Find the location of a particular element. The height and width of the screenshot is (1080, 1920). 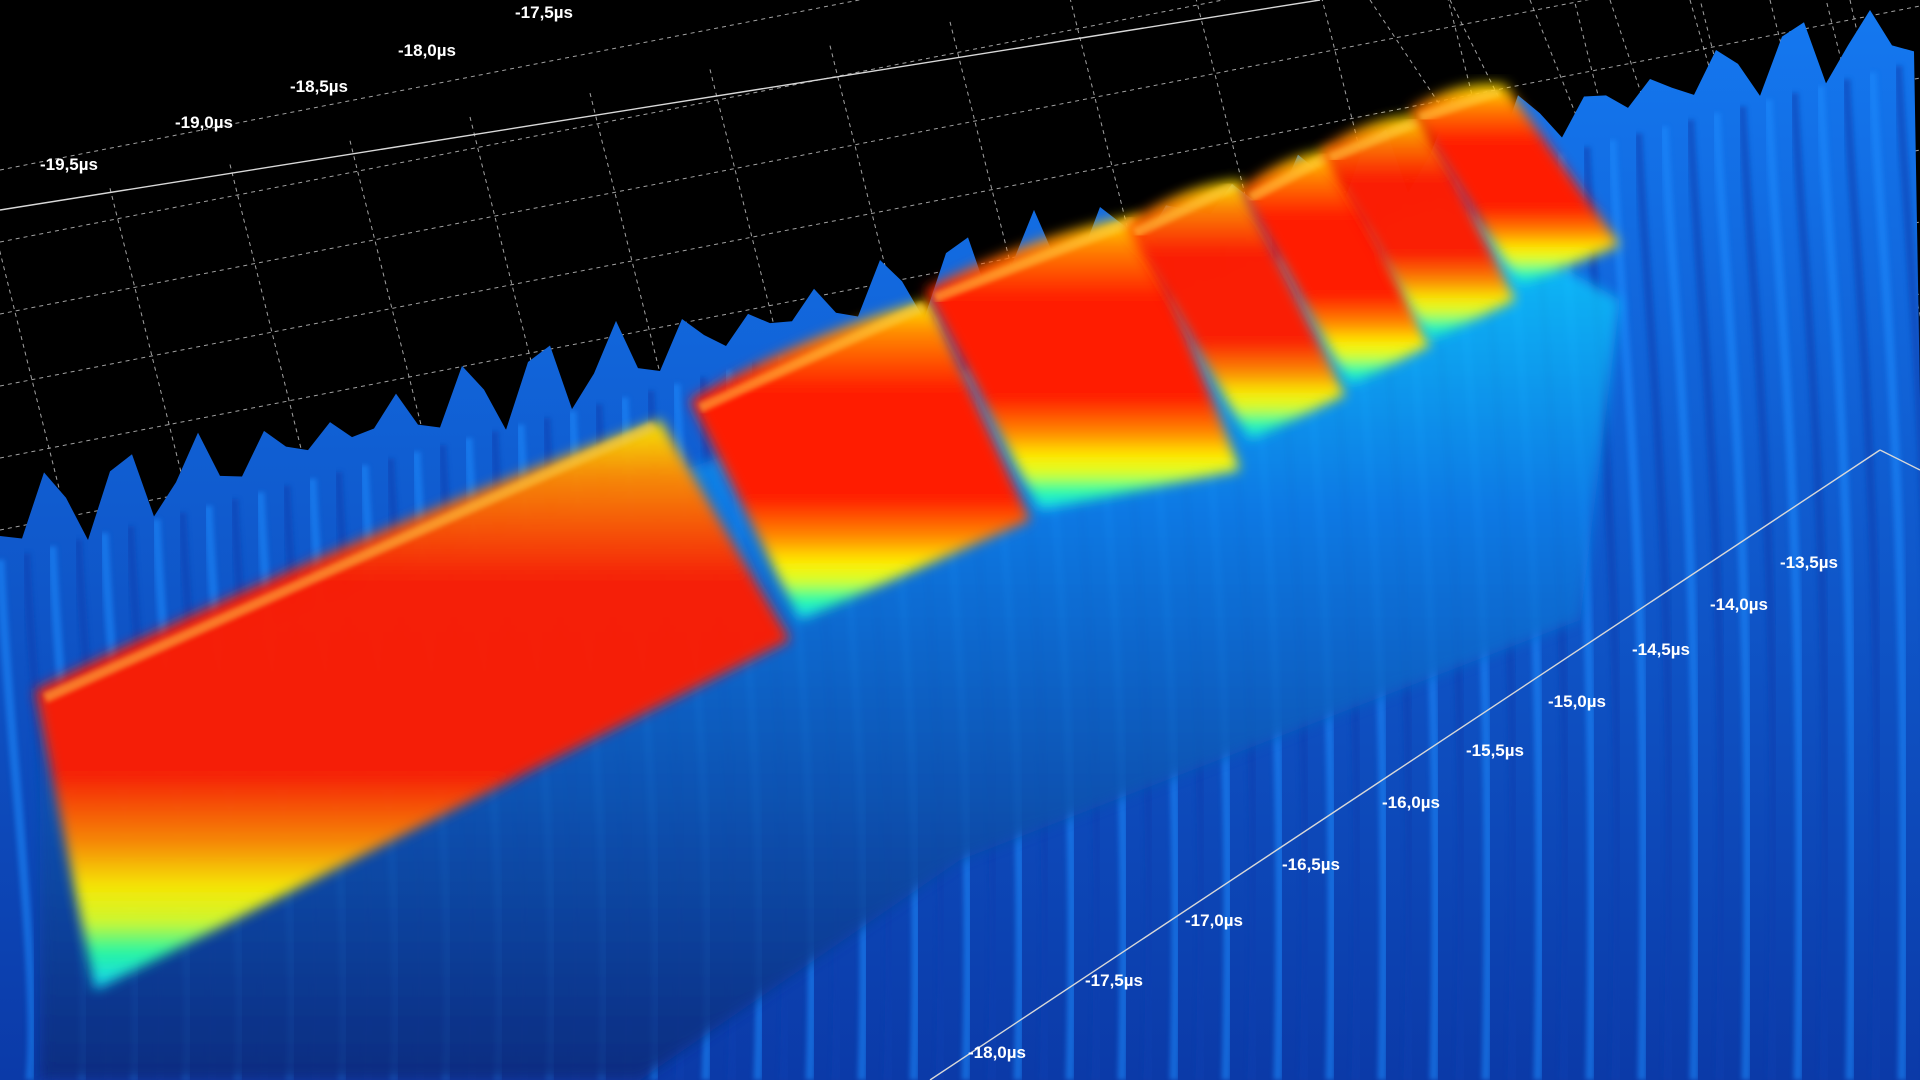

front-axis-tick-label: -15,0µs is located at coordinates (1577, 701).